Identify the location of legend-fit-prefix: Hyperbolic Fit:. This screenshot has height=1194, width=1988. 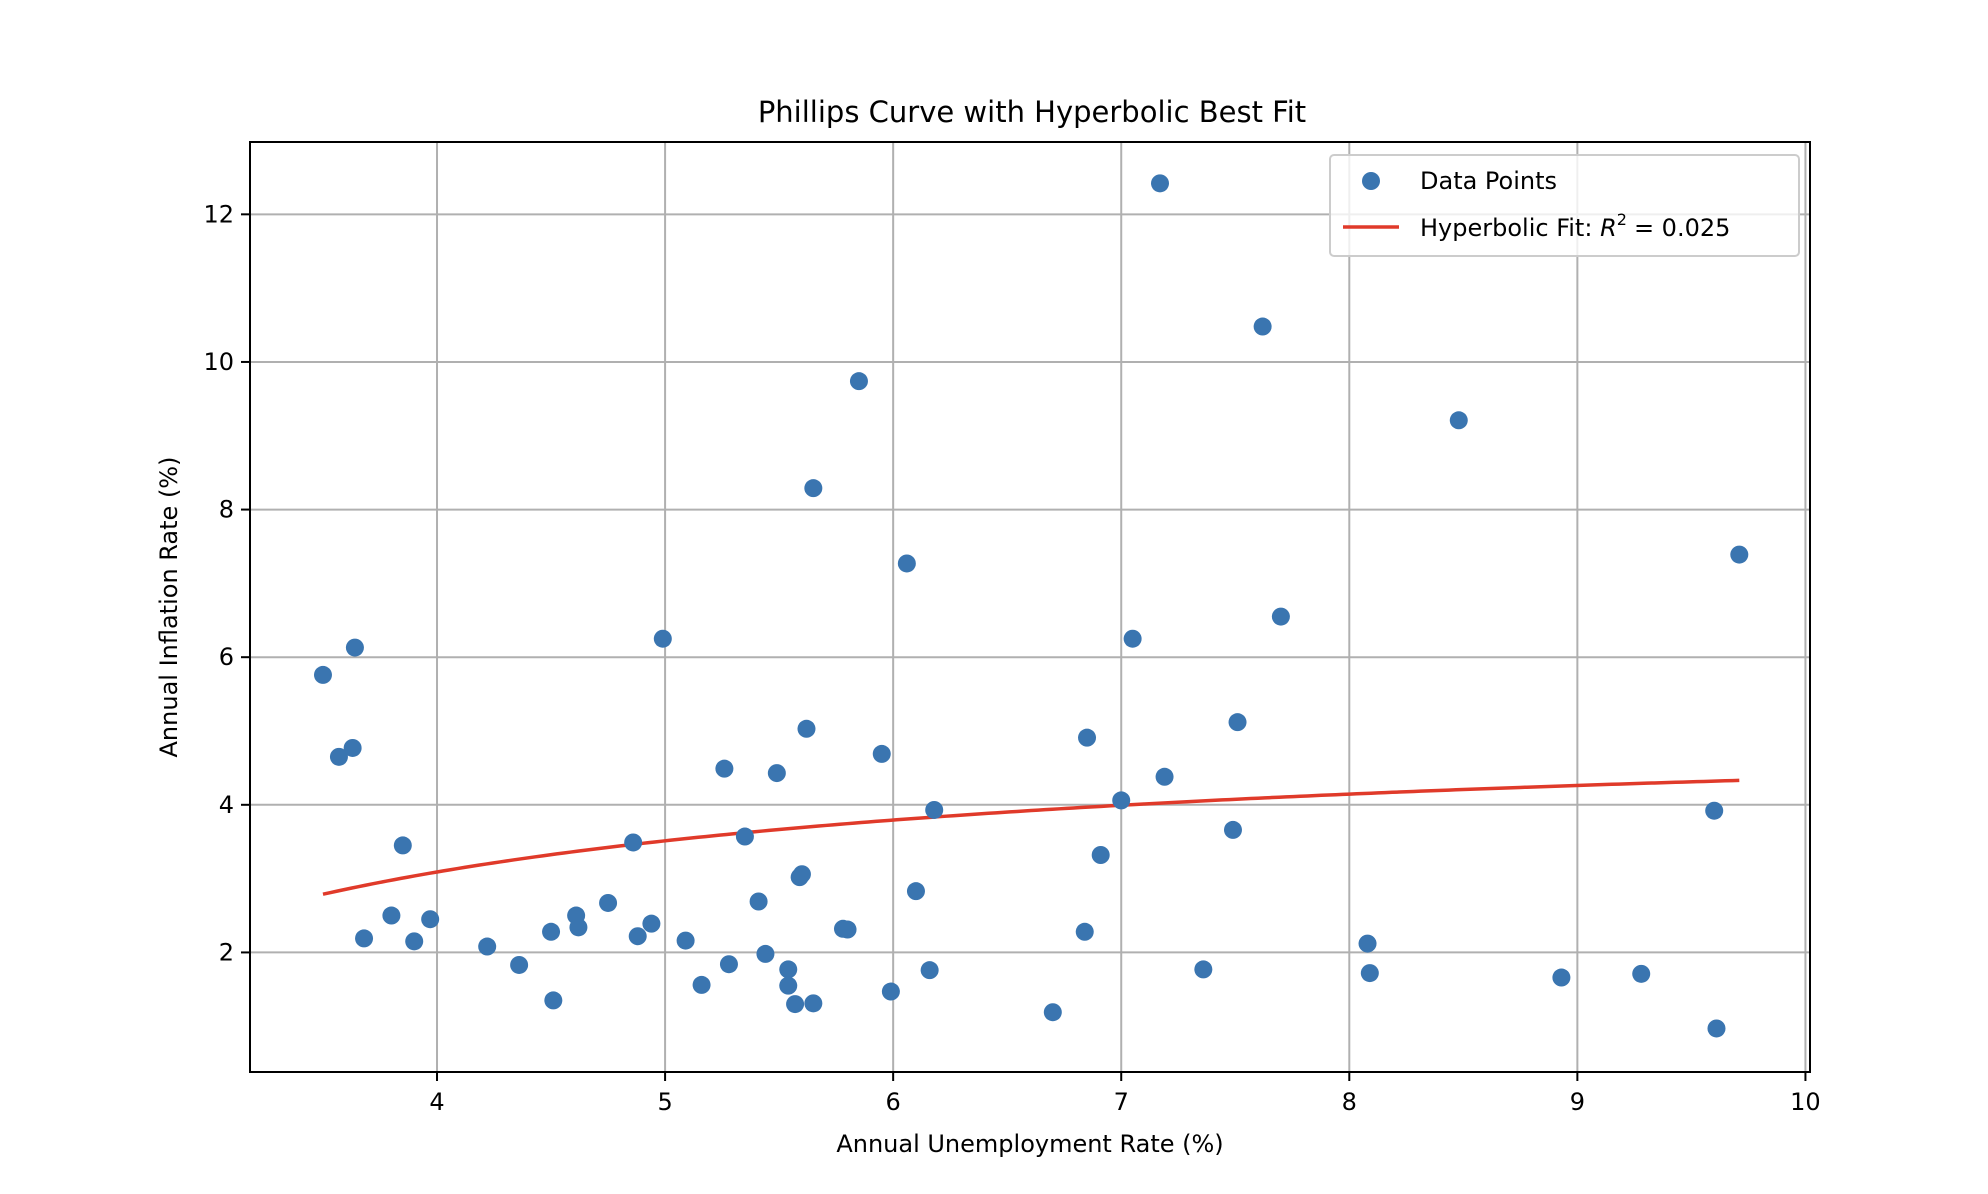
(1506, 228).